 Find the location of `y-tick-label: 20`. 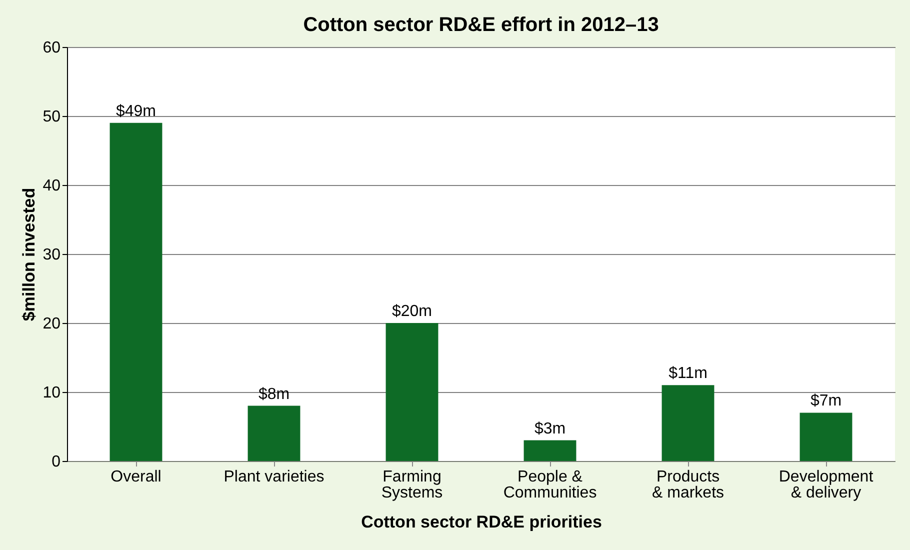

y-tick-label: 20 is located at coordinates (51, 324).